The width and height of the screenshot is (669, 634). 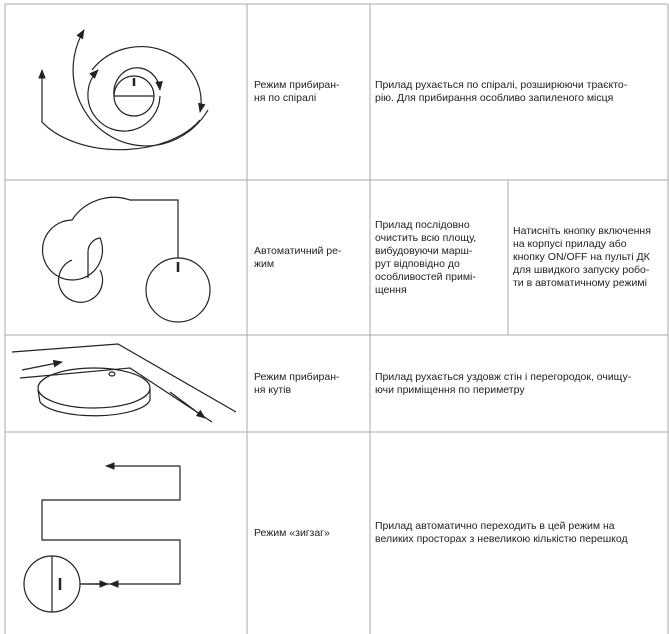 What do you see at coordinates (570, 244) in the screenshot?
I see `text-line: на корпусі приладу або` at bounding box center [570, 244].